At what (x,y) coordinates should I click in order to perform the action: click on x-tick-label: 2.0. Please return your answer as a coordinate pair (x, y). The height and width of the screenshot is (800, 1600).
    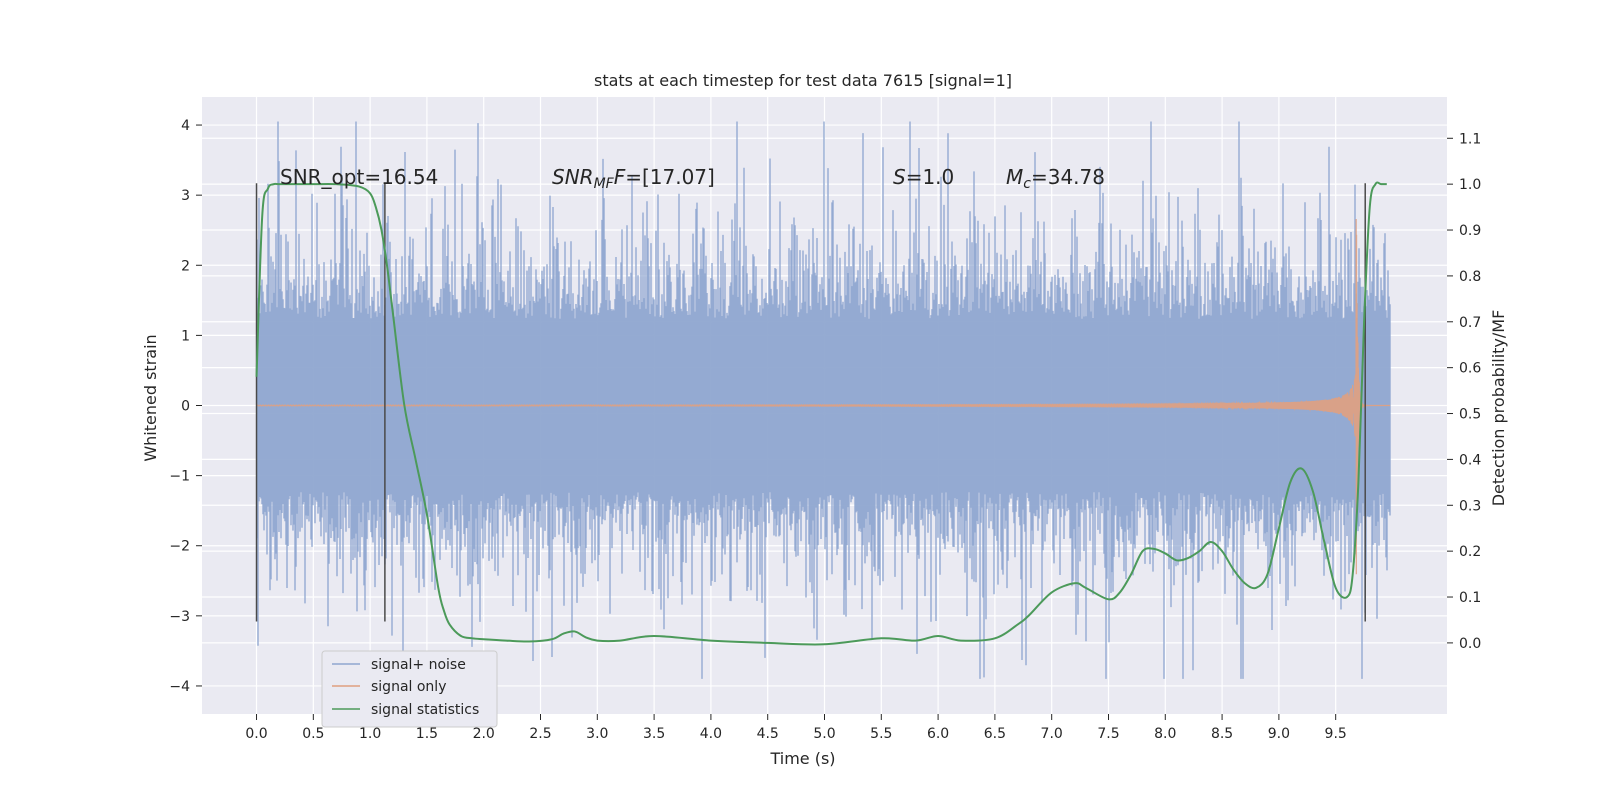
    Looking at the image, I should click on (484, 734).